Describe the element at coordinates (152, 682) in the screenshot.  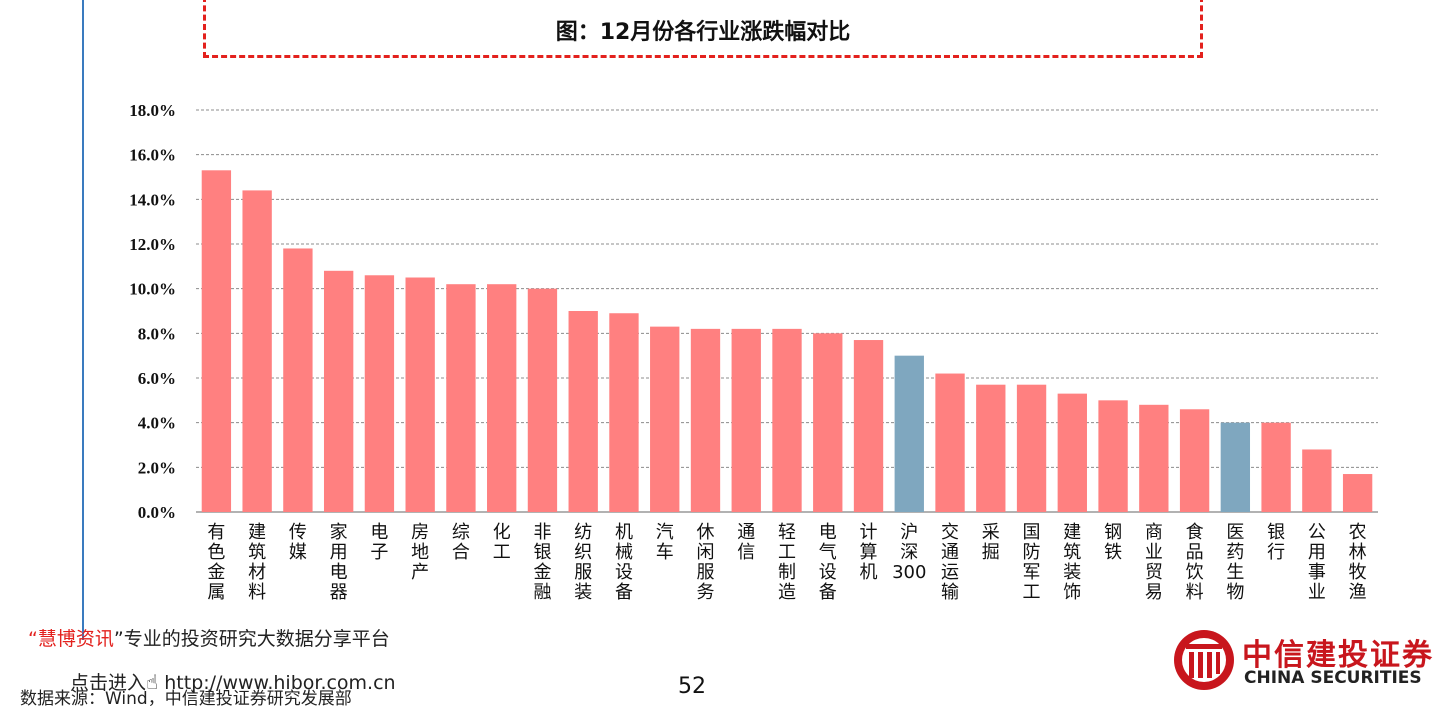
I see `pointer-hand-icon: ☝` at that location.